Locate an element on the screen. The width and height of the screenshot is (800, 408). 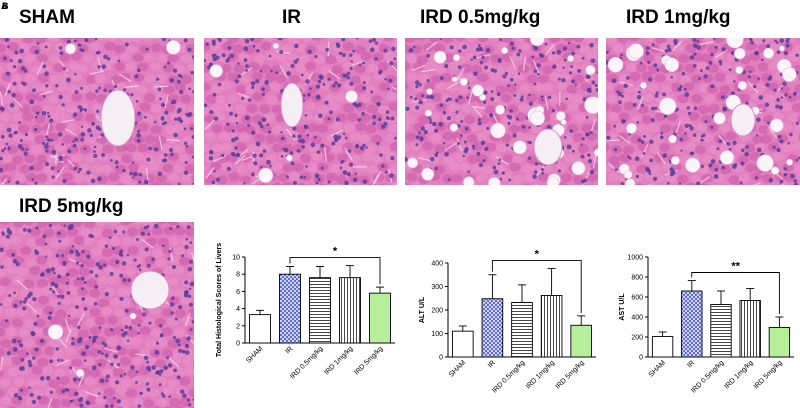
y-tick-label: 300 is located at coordinates (437, 287).